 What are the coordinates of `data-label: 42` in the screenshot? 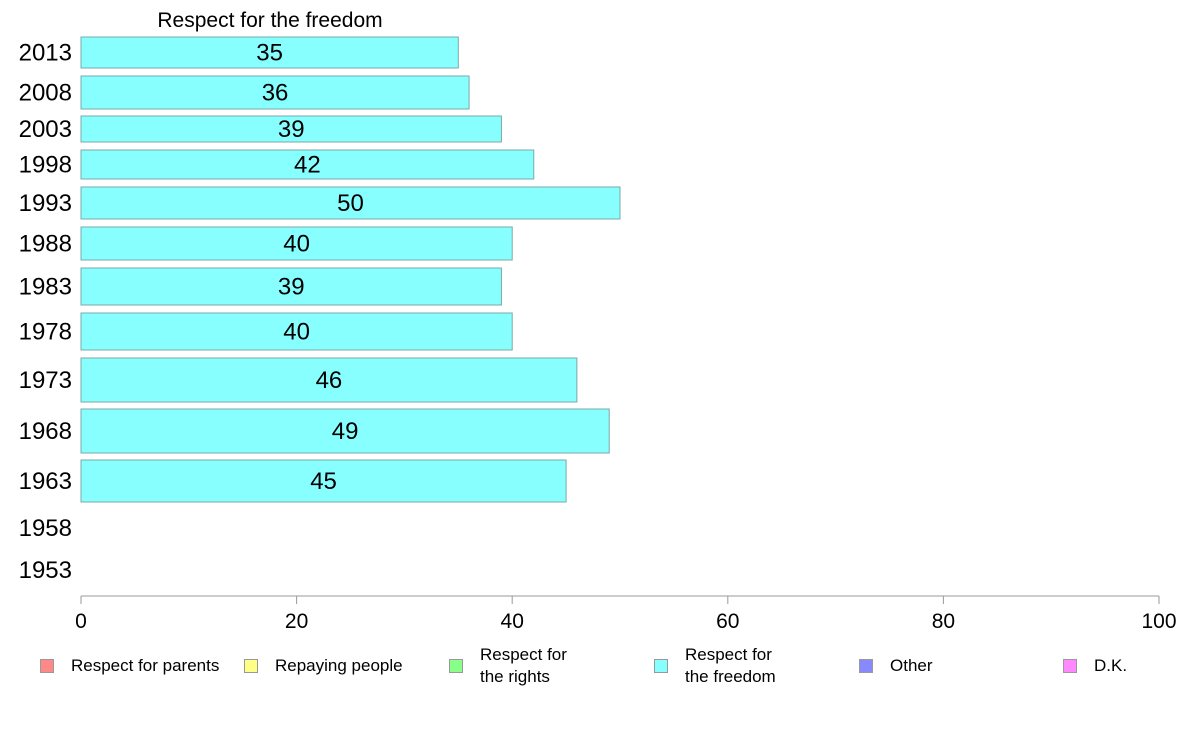 It's located at (307, 165).